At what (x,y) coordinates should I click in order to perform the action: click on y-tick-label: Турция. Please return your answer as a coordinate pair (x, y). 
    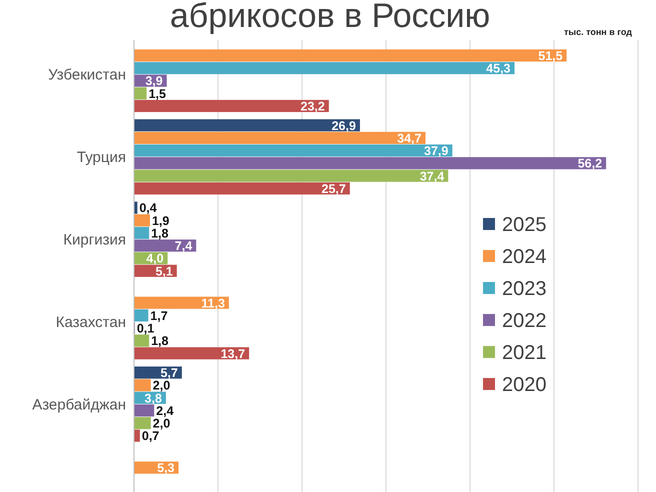
    Looking at the image, I should click on (101, 157).